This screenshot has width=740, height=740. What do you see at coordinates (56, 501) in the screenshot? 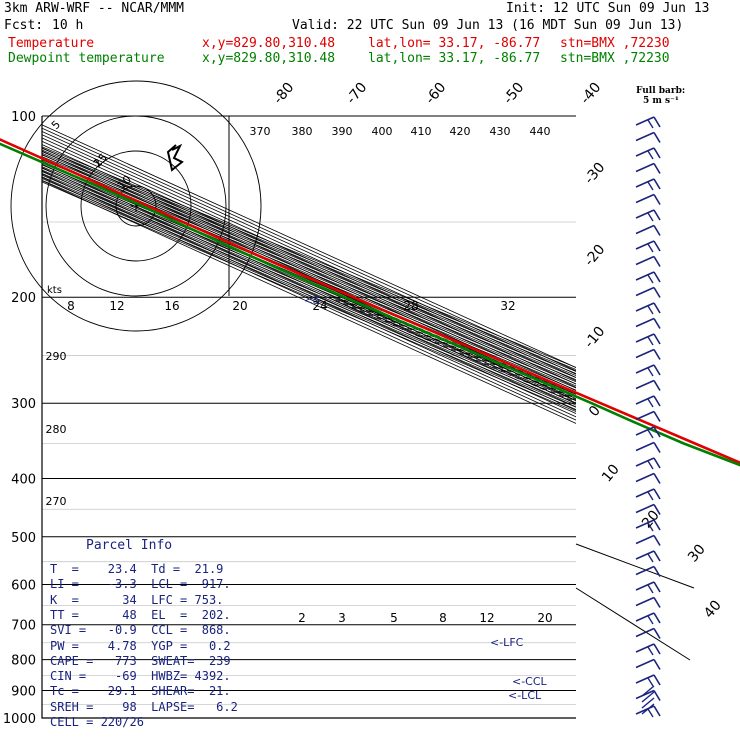
I see `theta-label: 270` at bounding box center [56, 501].